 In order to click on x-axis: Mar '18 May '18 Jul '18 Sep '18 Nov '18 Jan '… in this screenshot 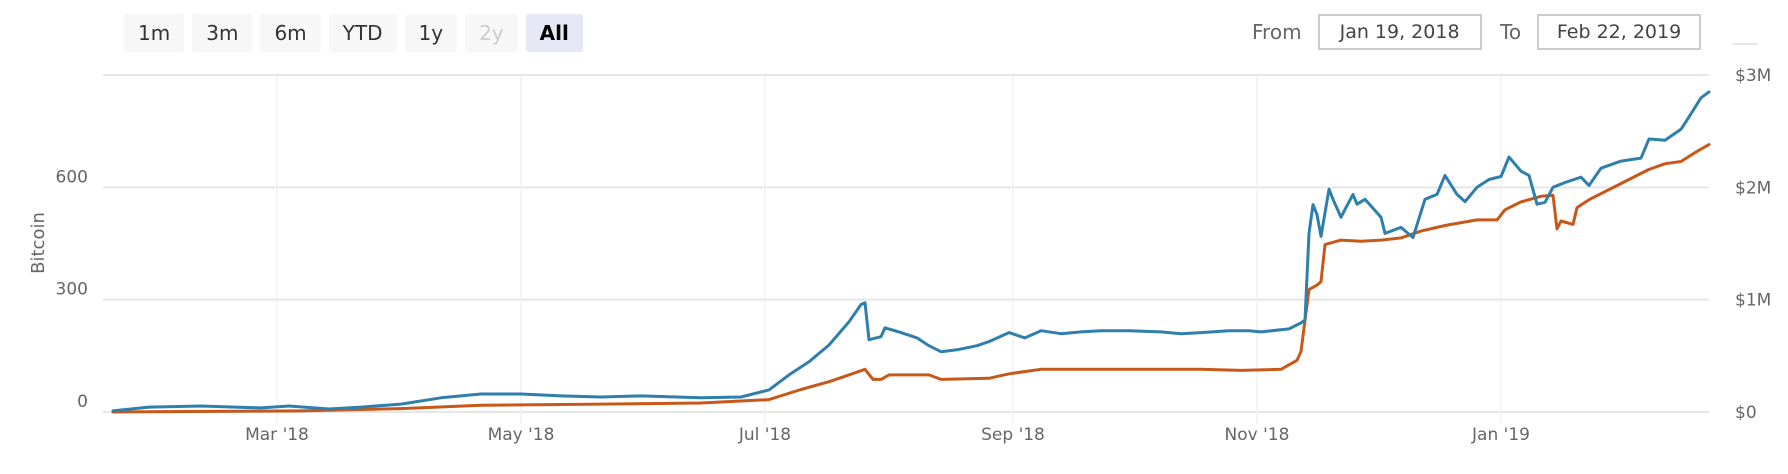, I will do `click(887, 435)`.